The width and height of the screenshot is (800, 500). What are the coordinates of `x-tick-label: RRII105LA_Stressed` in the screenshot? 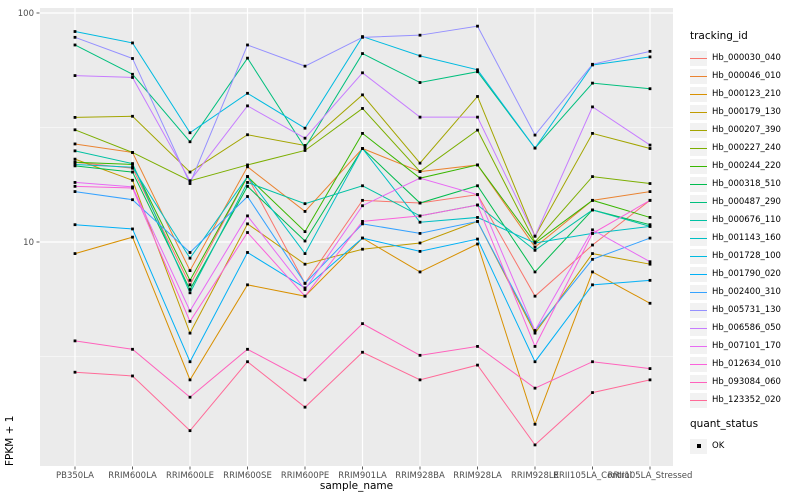 It's located at (650, 476).